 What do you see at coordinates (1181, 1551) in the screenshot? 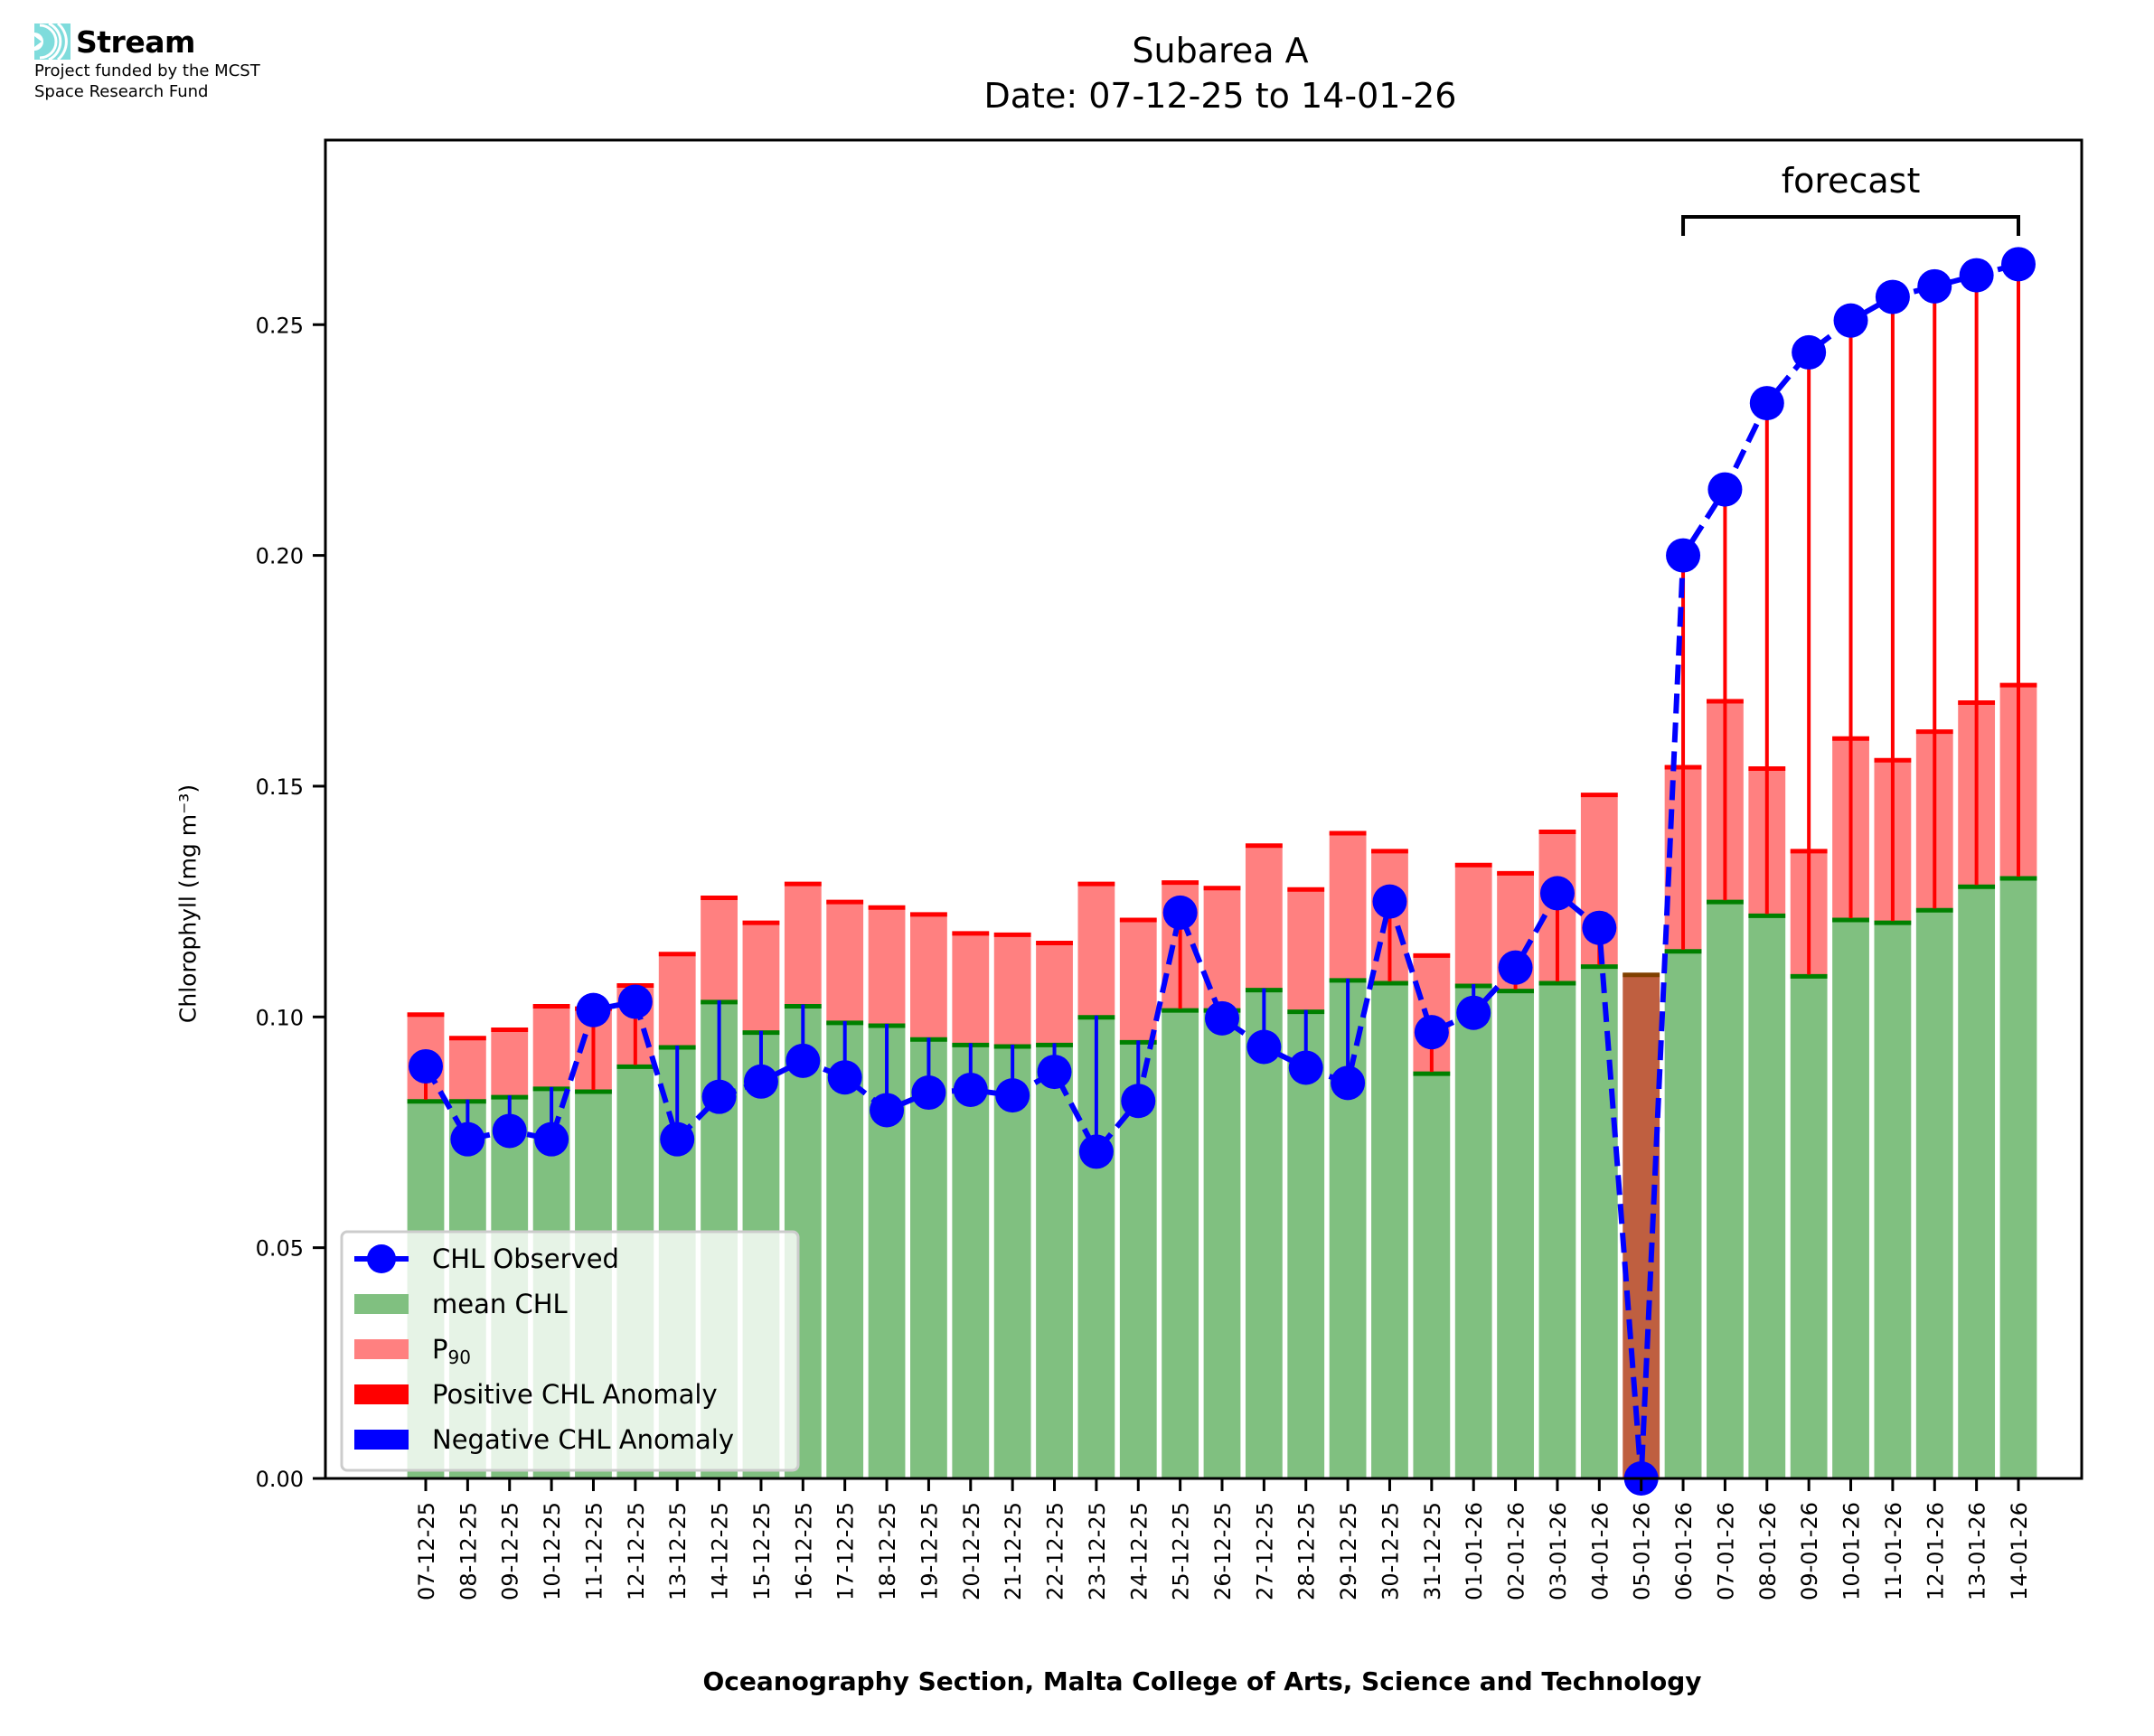
I see `x-tick-label: 25-12-25` at bounding box center [1181, 1551].